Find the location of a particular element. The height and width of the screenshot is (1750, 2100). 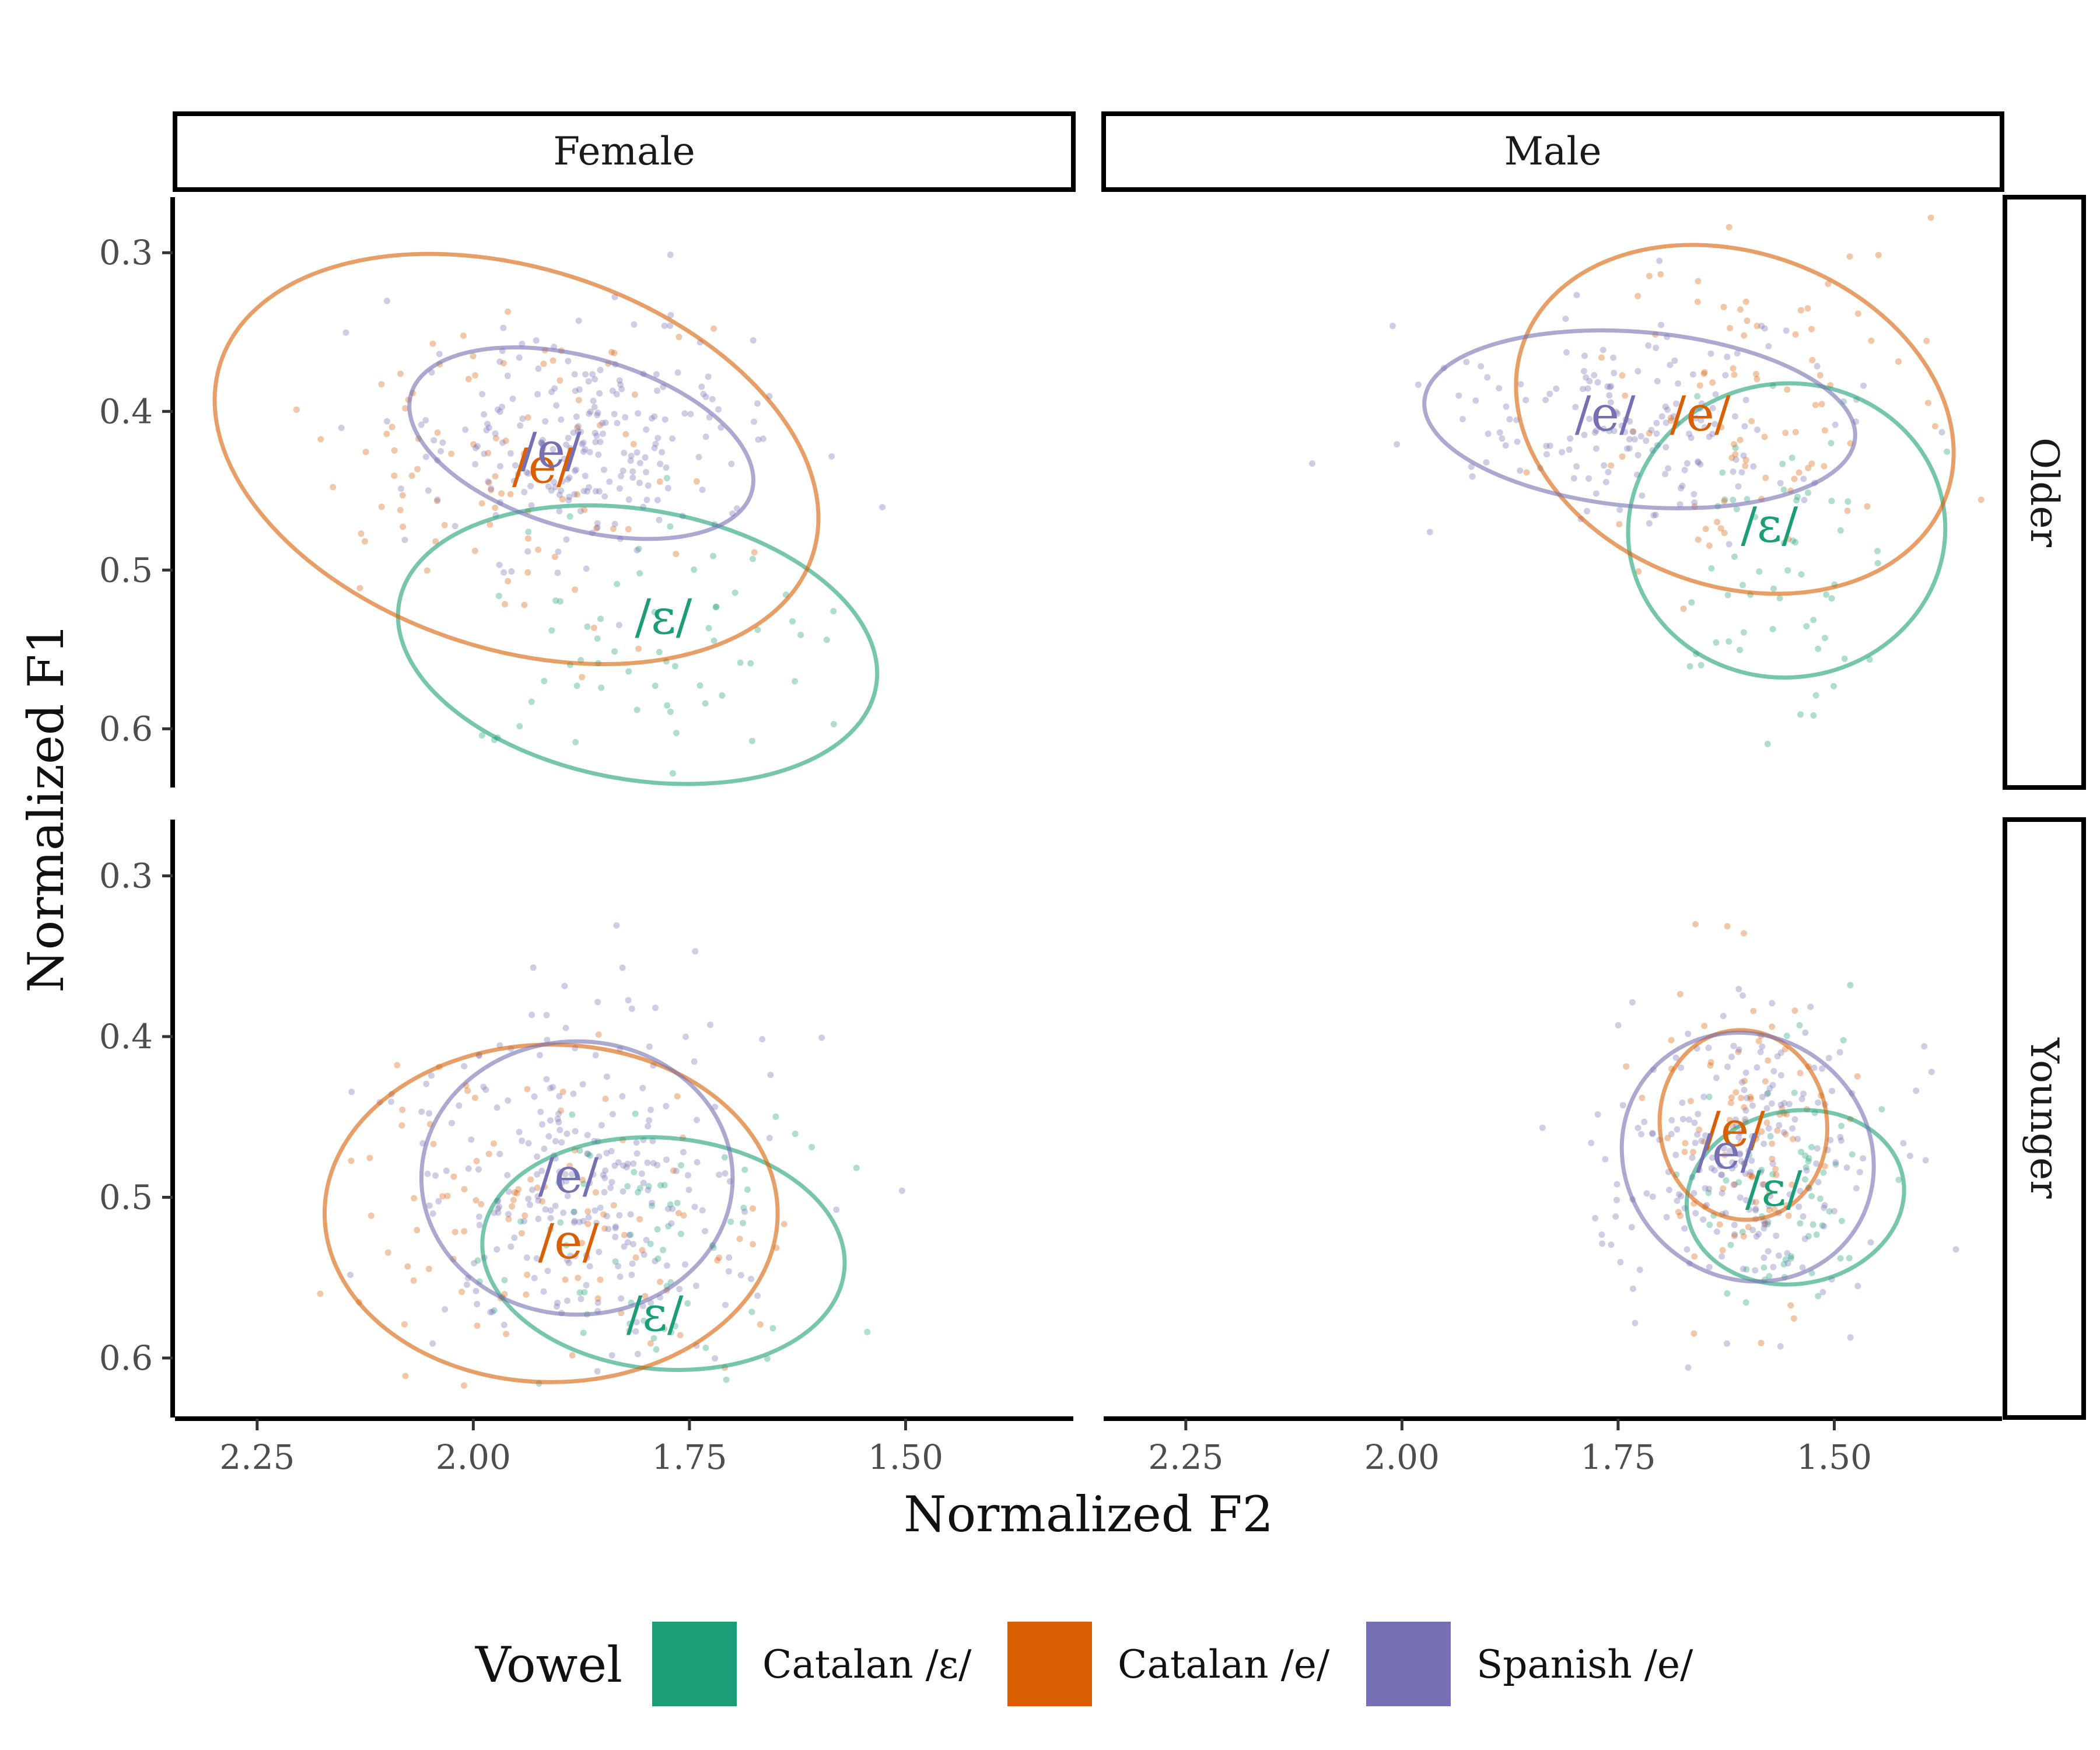

ellipse-spa is located at coordinates (581, 443).